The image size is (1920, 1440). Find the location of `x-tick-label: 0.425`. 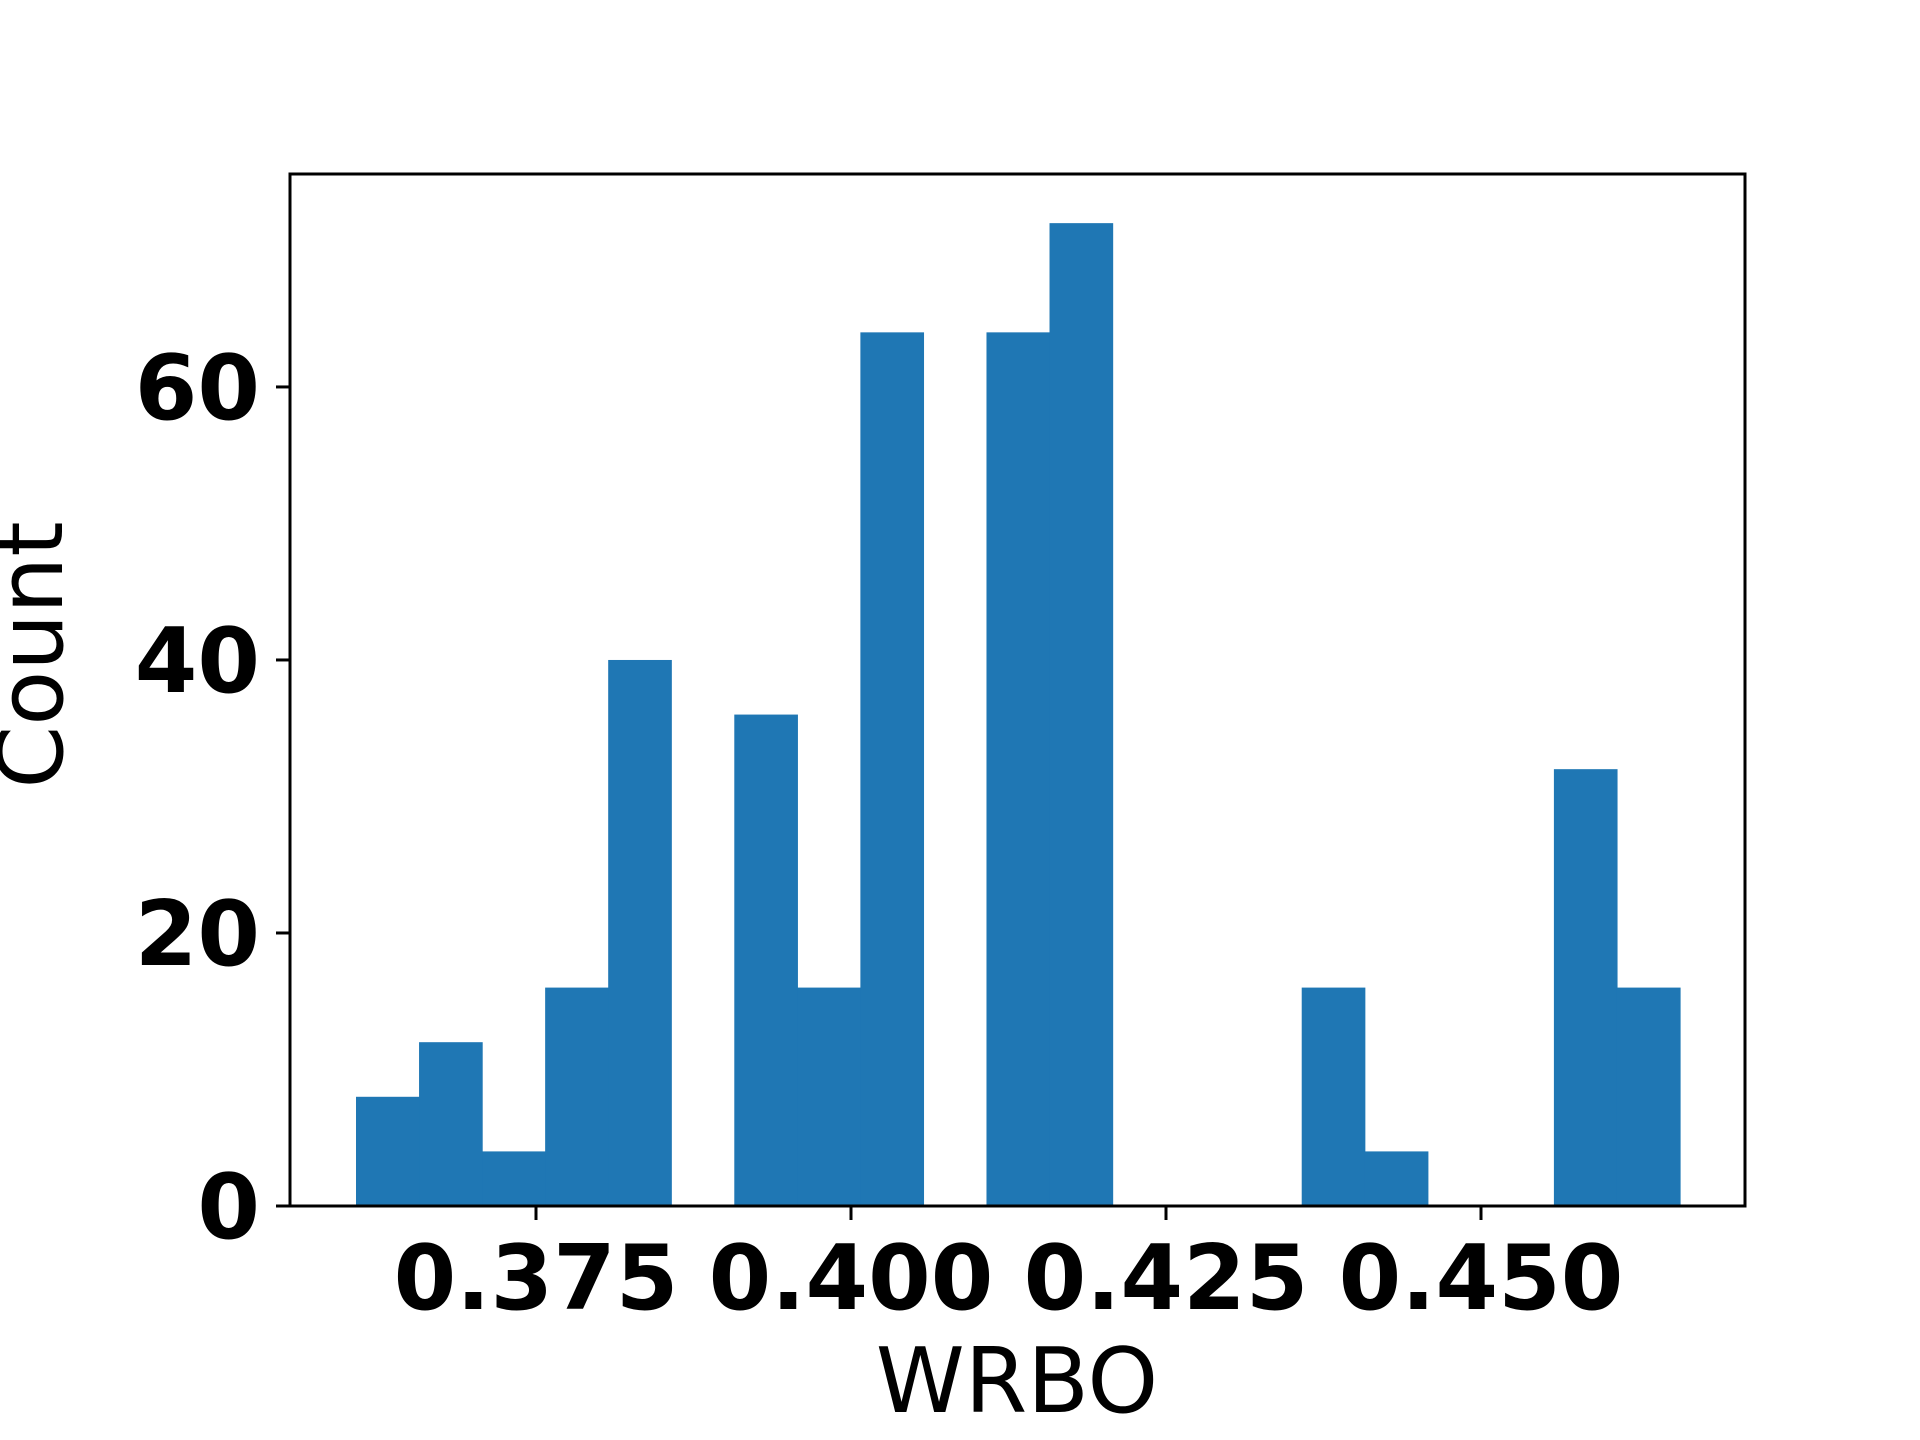

x-tick-label: 0.425 is located at coordinates (1166, 1278).